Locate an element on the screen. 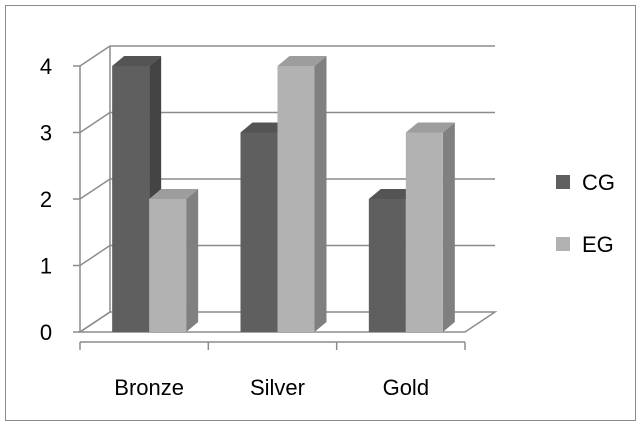 The width and height of the screenshot is (643, 428). x-tick-labels: Bronze Silver Gold is located at coordinates (271, 387).